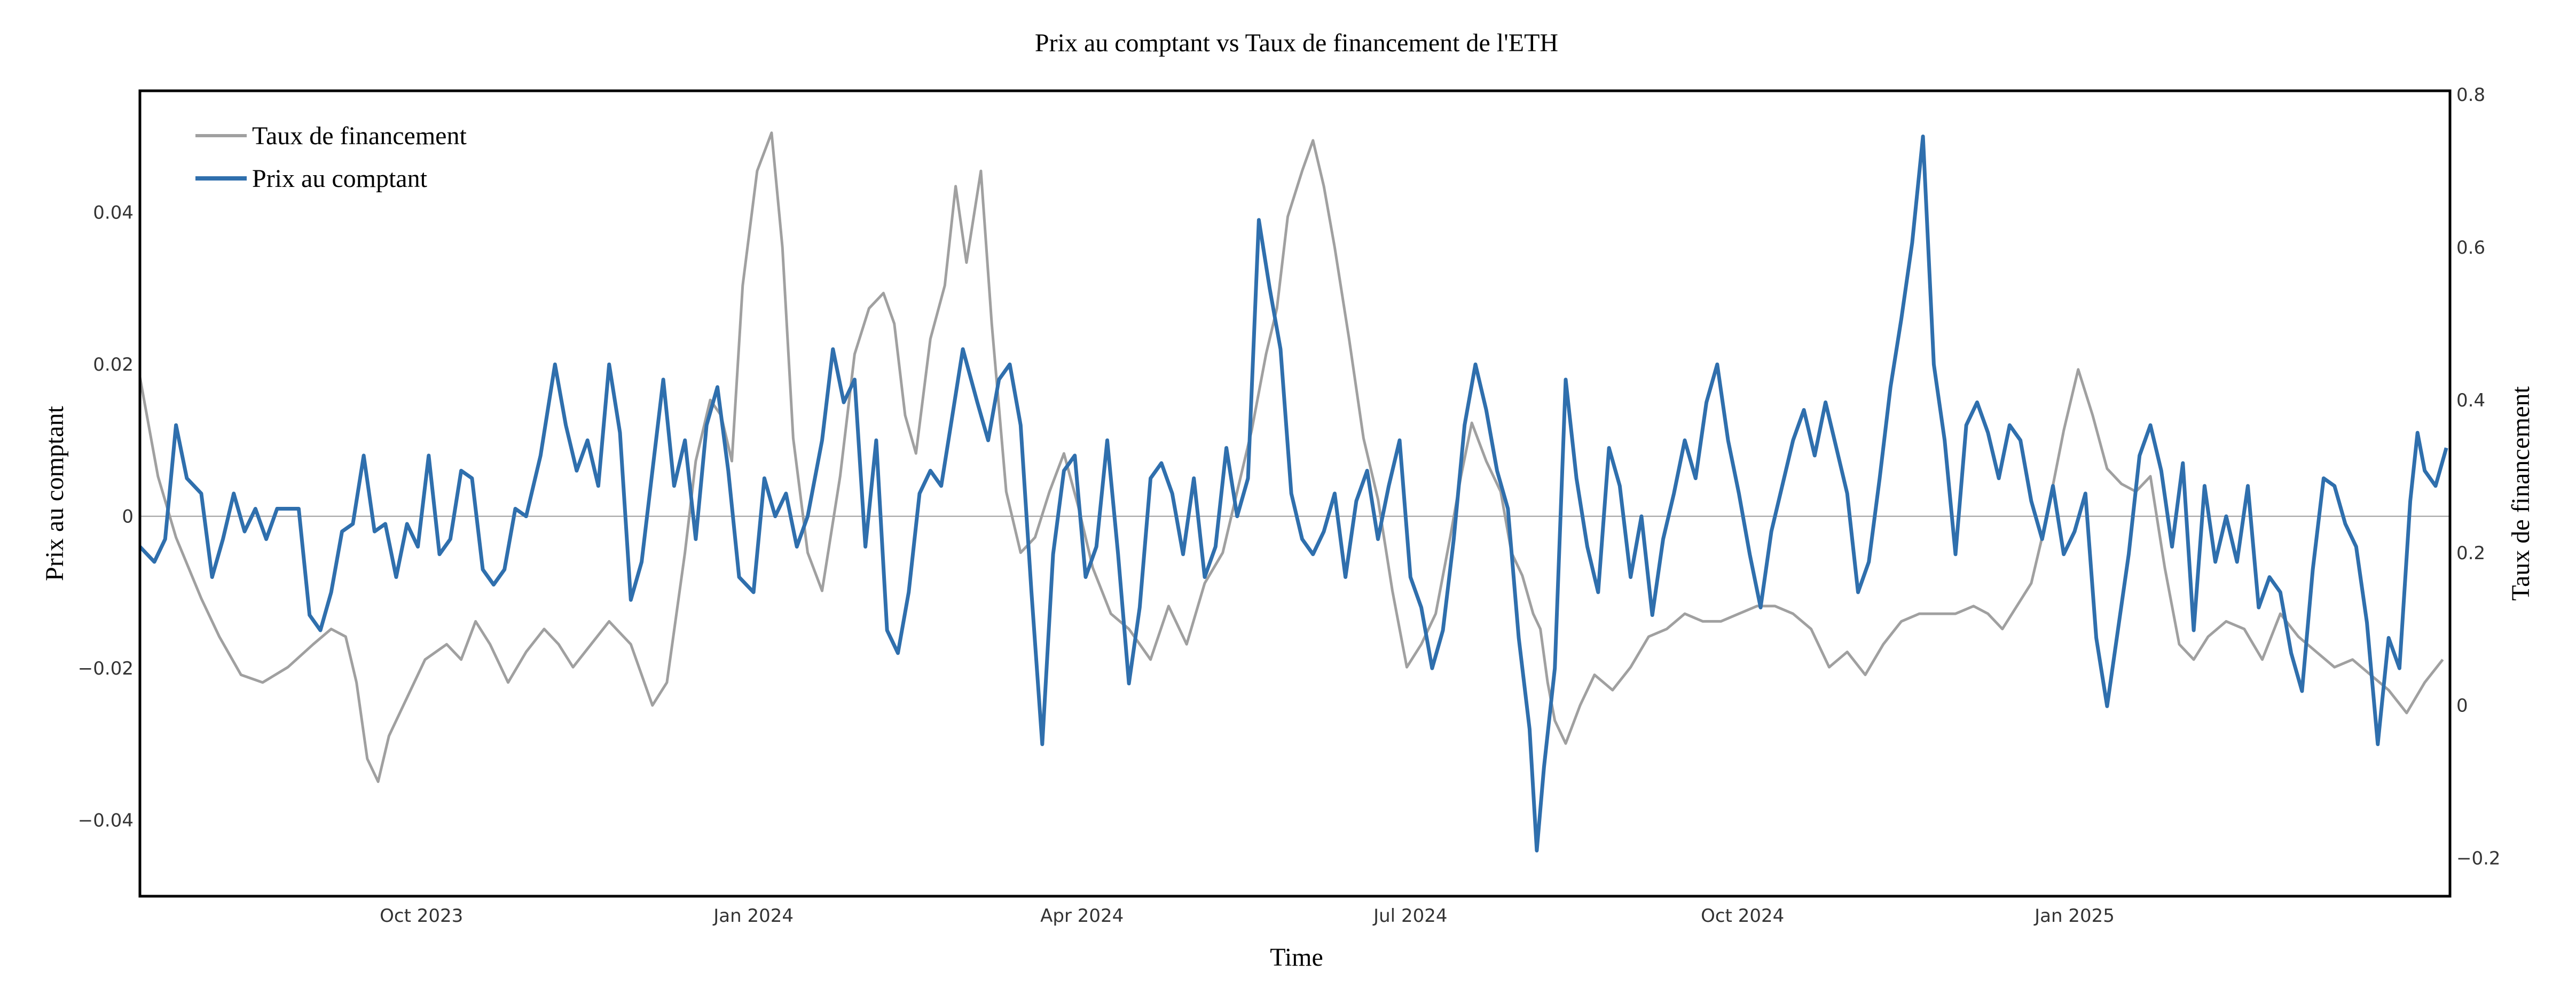 The height and width of the screenshot is (987, 2576). I want to click on x-tick-label: Apr 2024, so click(1082, 916).